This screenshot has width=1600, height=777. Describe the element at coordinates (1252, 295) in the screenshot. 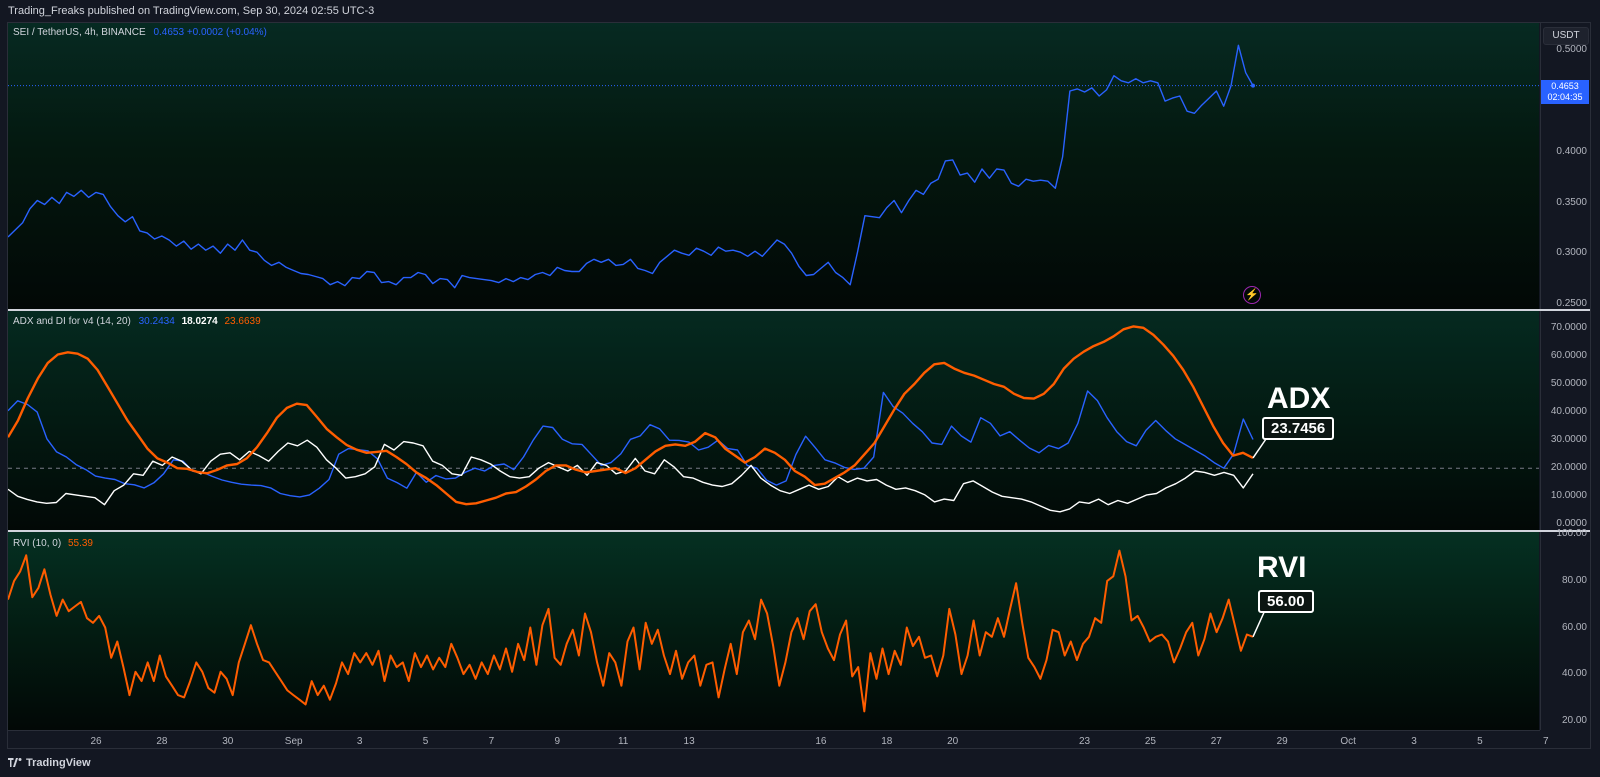

I see `lightning-icon: ⚡` at that location.